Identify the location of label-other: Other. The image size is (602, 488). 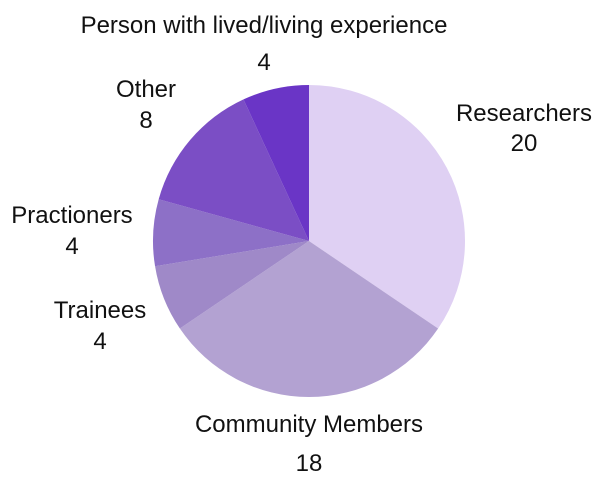
(146, 89).